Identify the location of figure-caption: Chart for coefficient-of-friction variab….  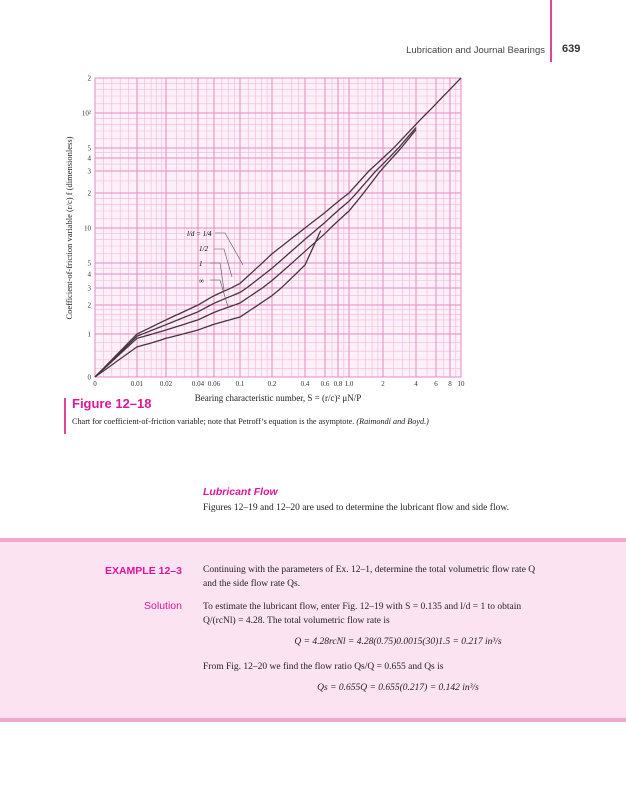
(250, 421).